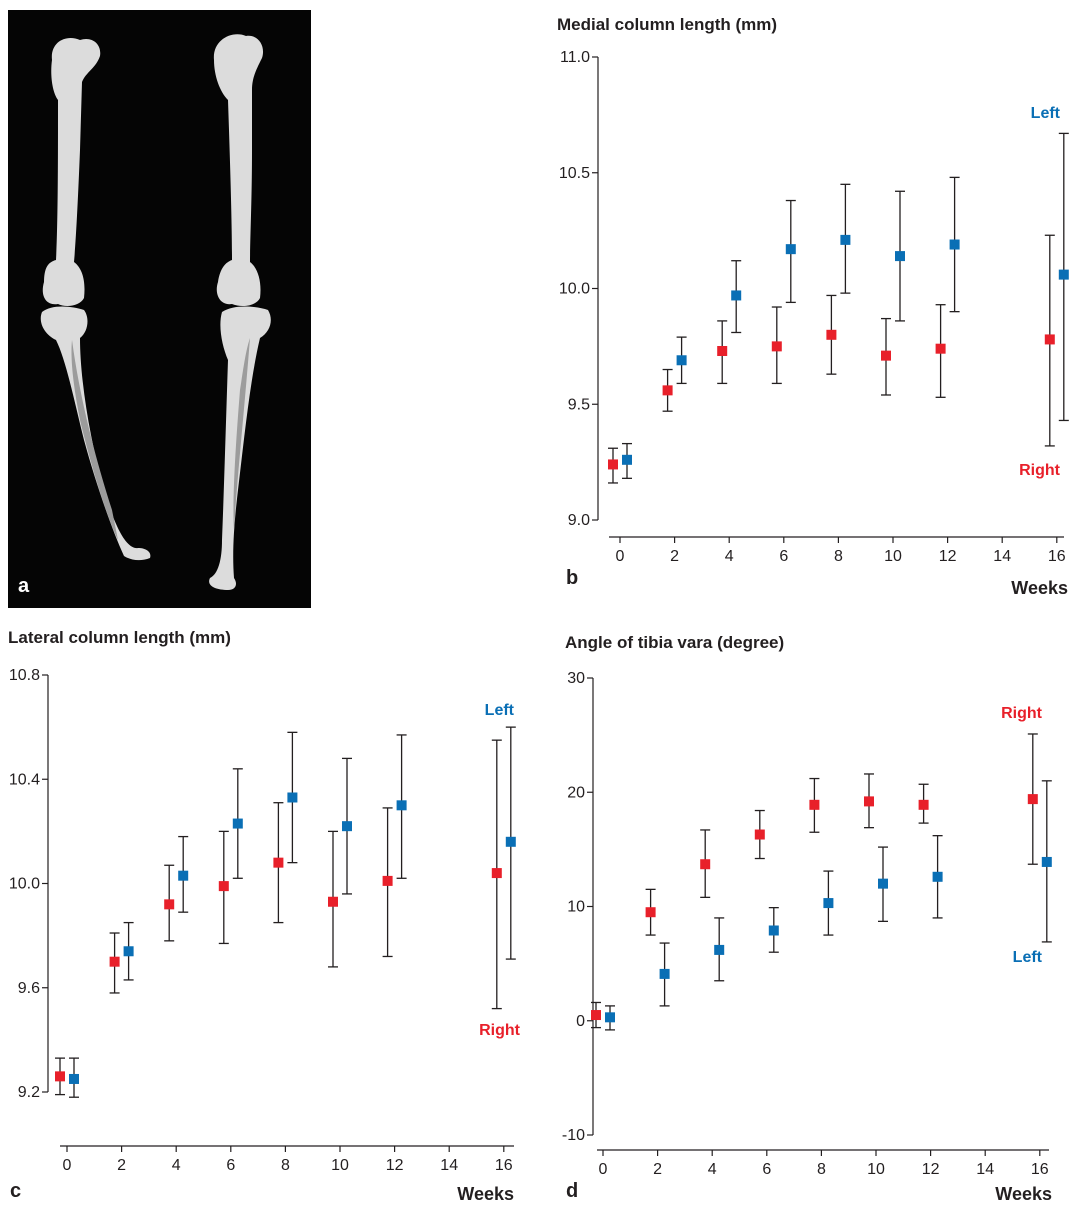 This screenshot has width=1070, height=1205. Describe the element at coordinates (24, 779) in the screenshot. I see `y-tick-label: 10.4` at that location.